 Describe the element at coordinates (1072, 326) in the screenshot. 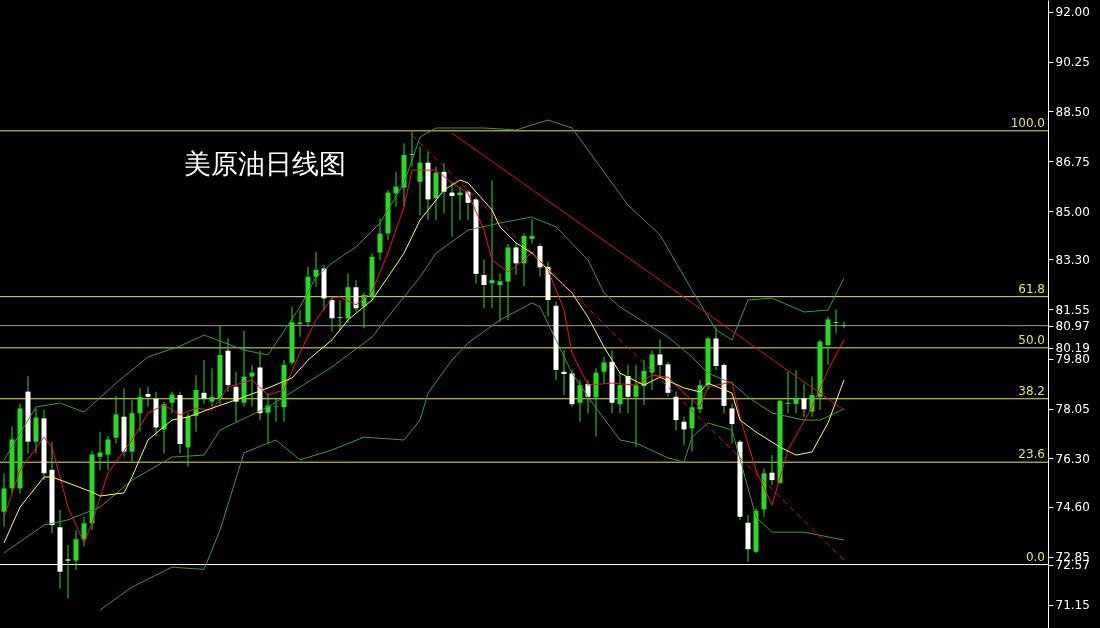

I see `y-tick-label: 80.97` at that location.